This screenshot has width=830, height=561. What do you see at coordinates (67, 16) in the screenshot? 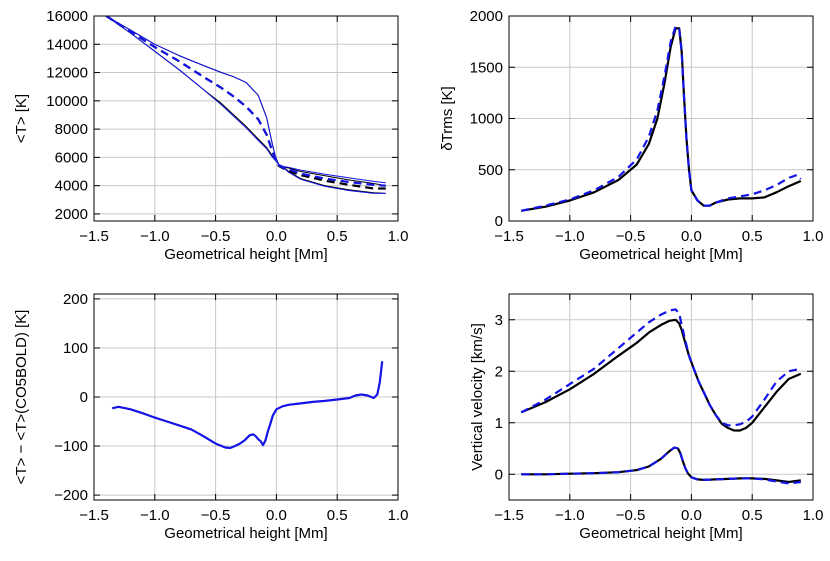
I see `y-tick-label: 16000` at bounding box center [67, 16].